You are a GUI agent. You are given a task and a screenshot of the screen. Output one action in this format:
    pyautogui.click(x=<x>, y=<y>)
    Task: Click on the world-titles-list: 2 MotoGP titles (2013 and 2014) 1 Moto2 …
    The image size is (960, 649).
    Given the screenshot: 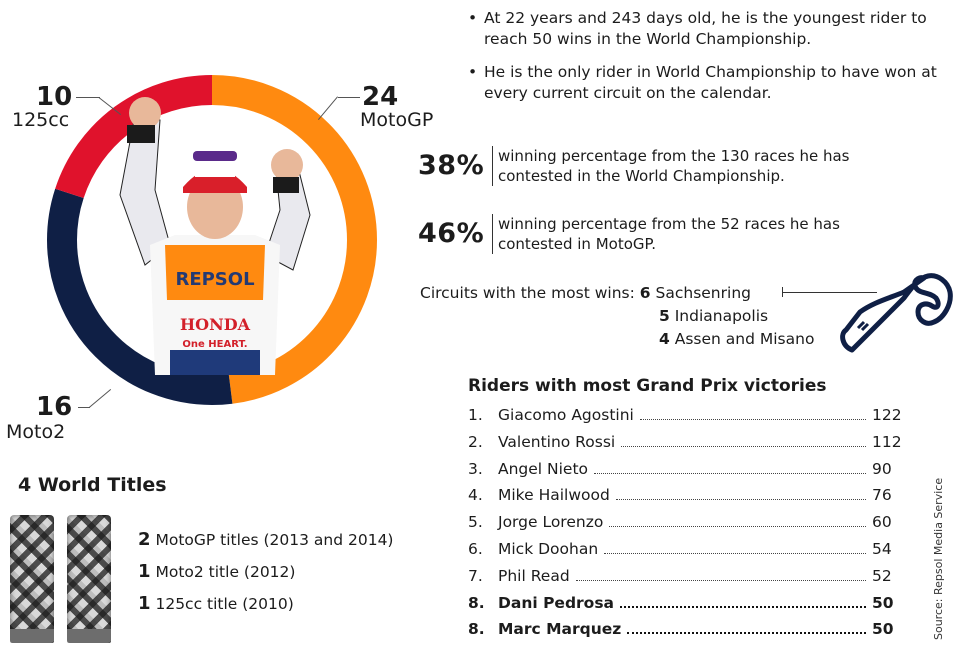 What is the action you would take?
    pyautogui.click(x=265, y=572)
    